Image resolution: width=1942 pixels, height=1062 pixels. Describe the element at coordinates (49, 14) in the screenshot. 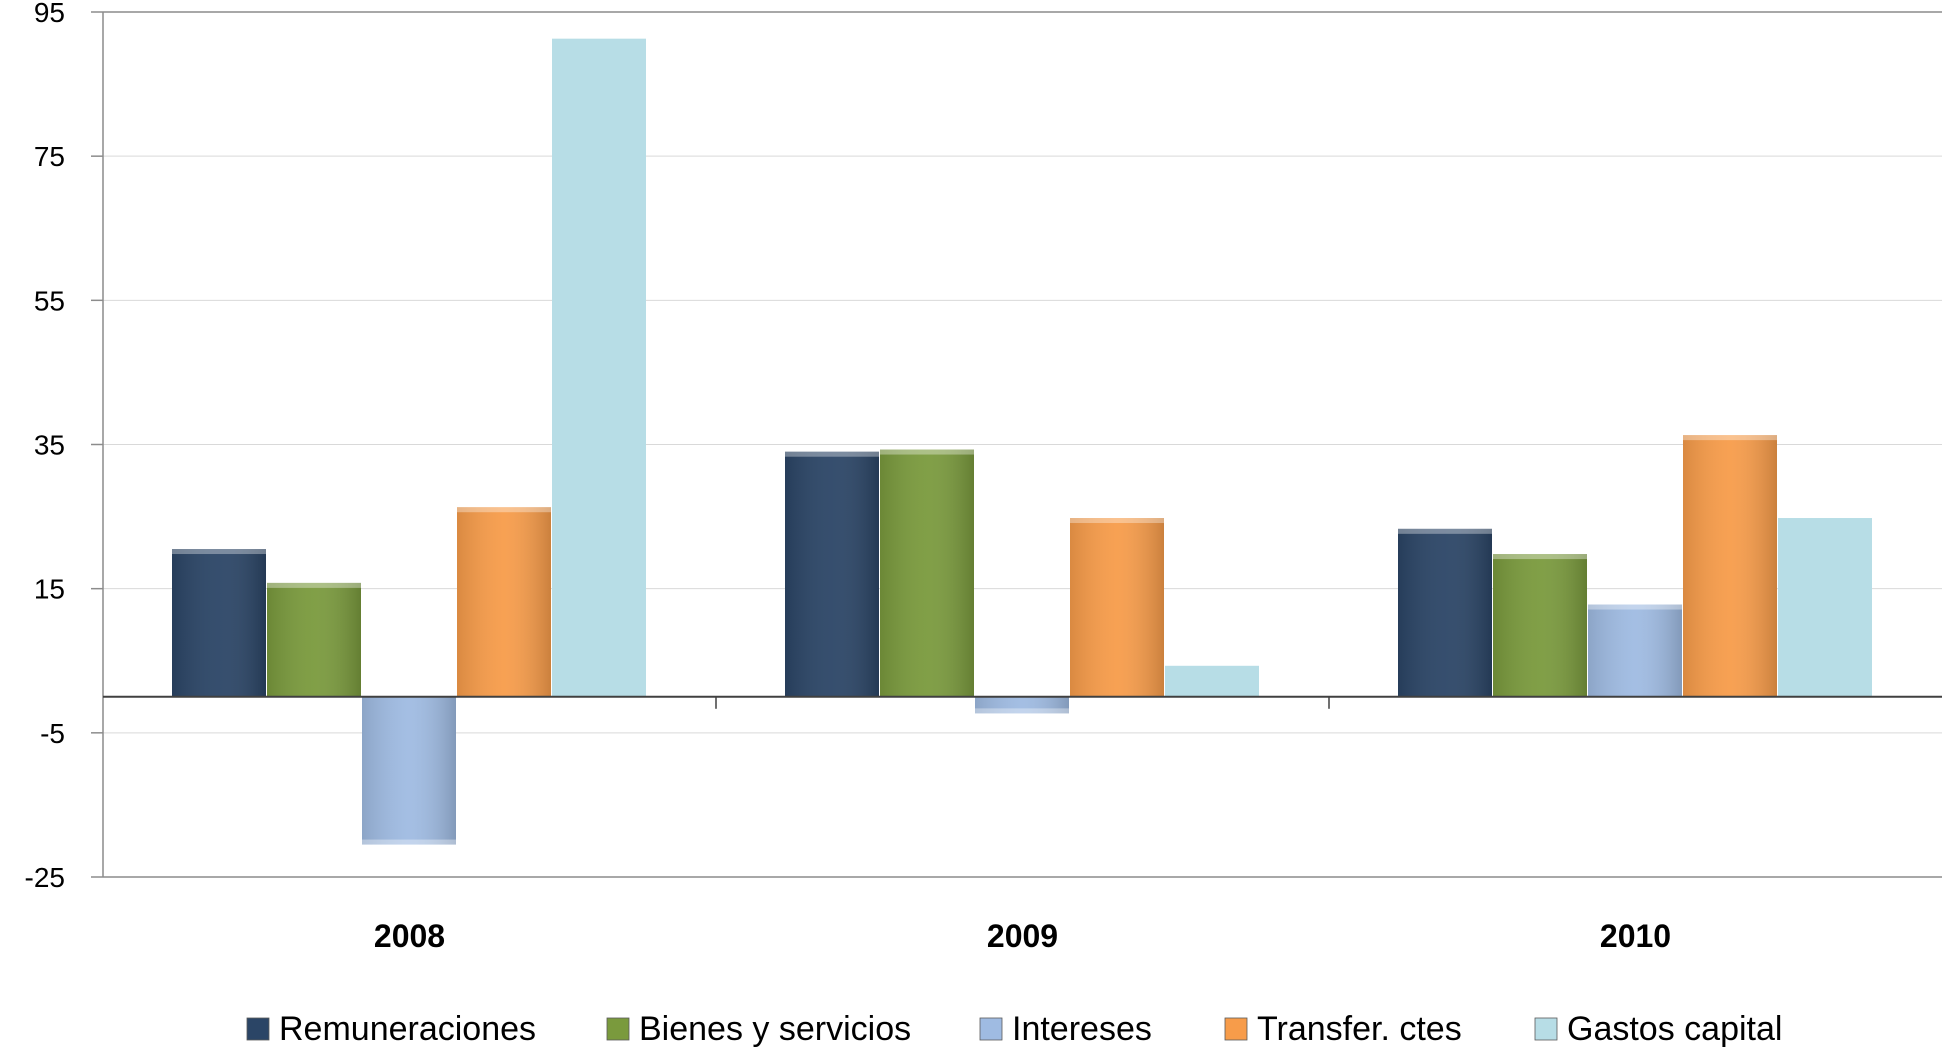

I see `y-tick-label: 95` at that location.